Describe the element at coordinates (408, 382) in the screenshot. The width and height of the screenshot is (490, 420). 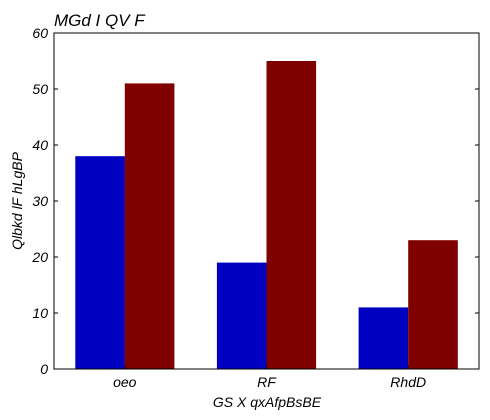
I see `x-tick-label: RhdD` at that location.